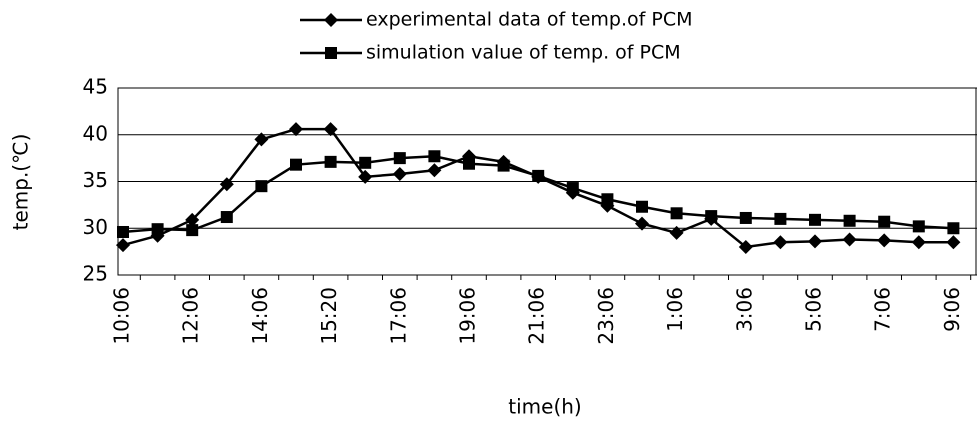  I want to click on x-tick-label: 10:06, so click(122, 316).